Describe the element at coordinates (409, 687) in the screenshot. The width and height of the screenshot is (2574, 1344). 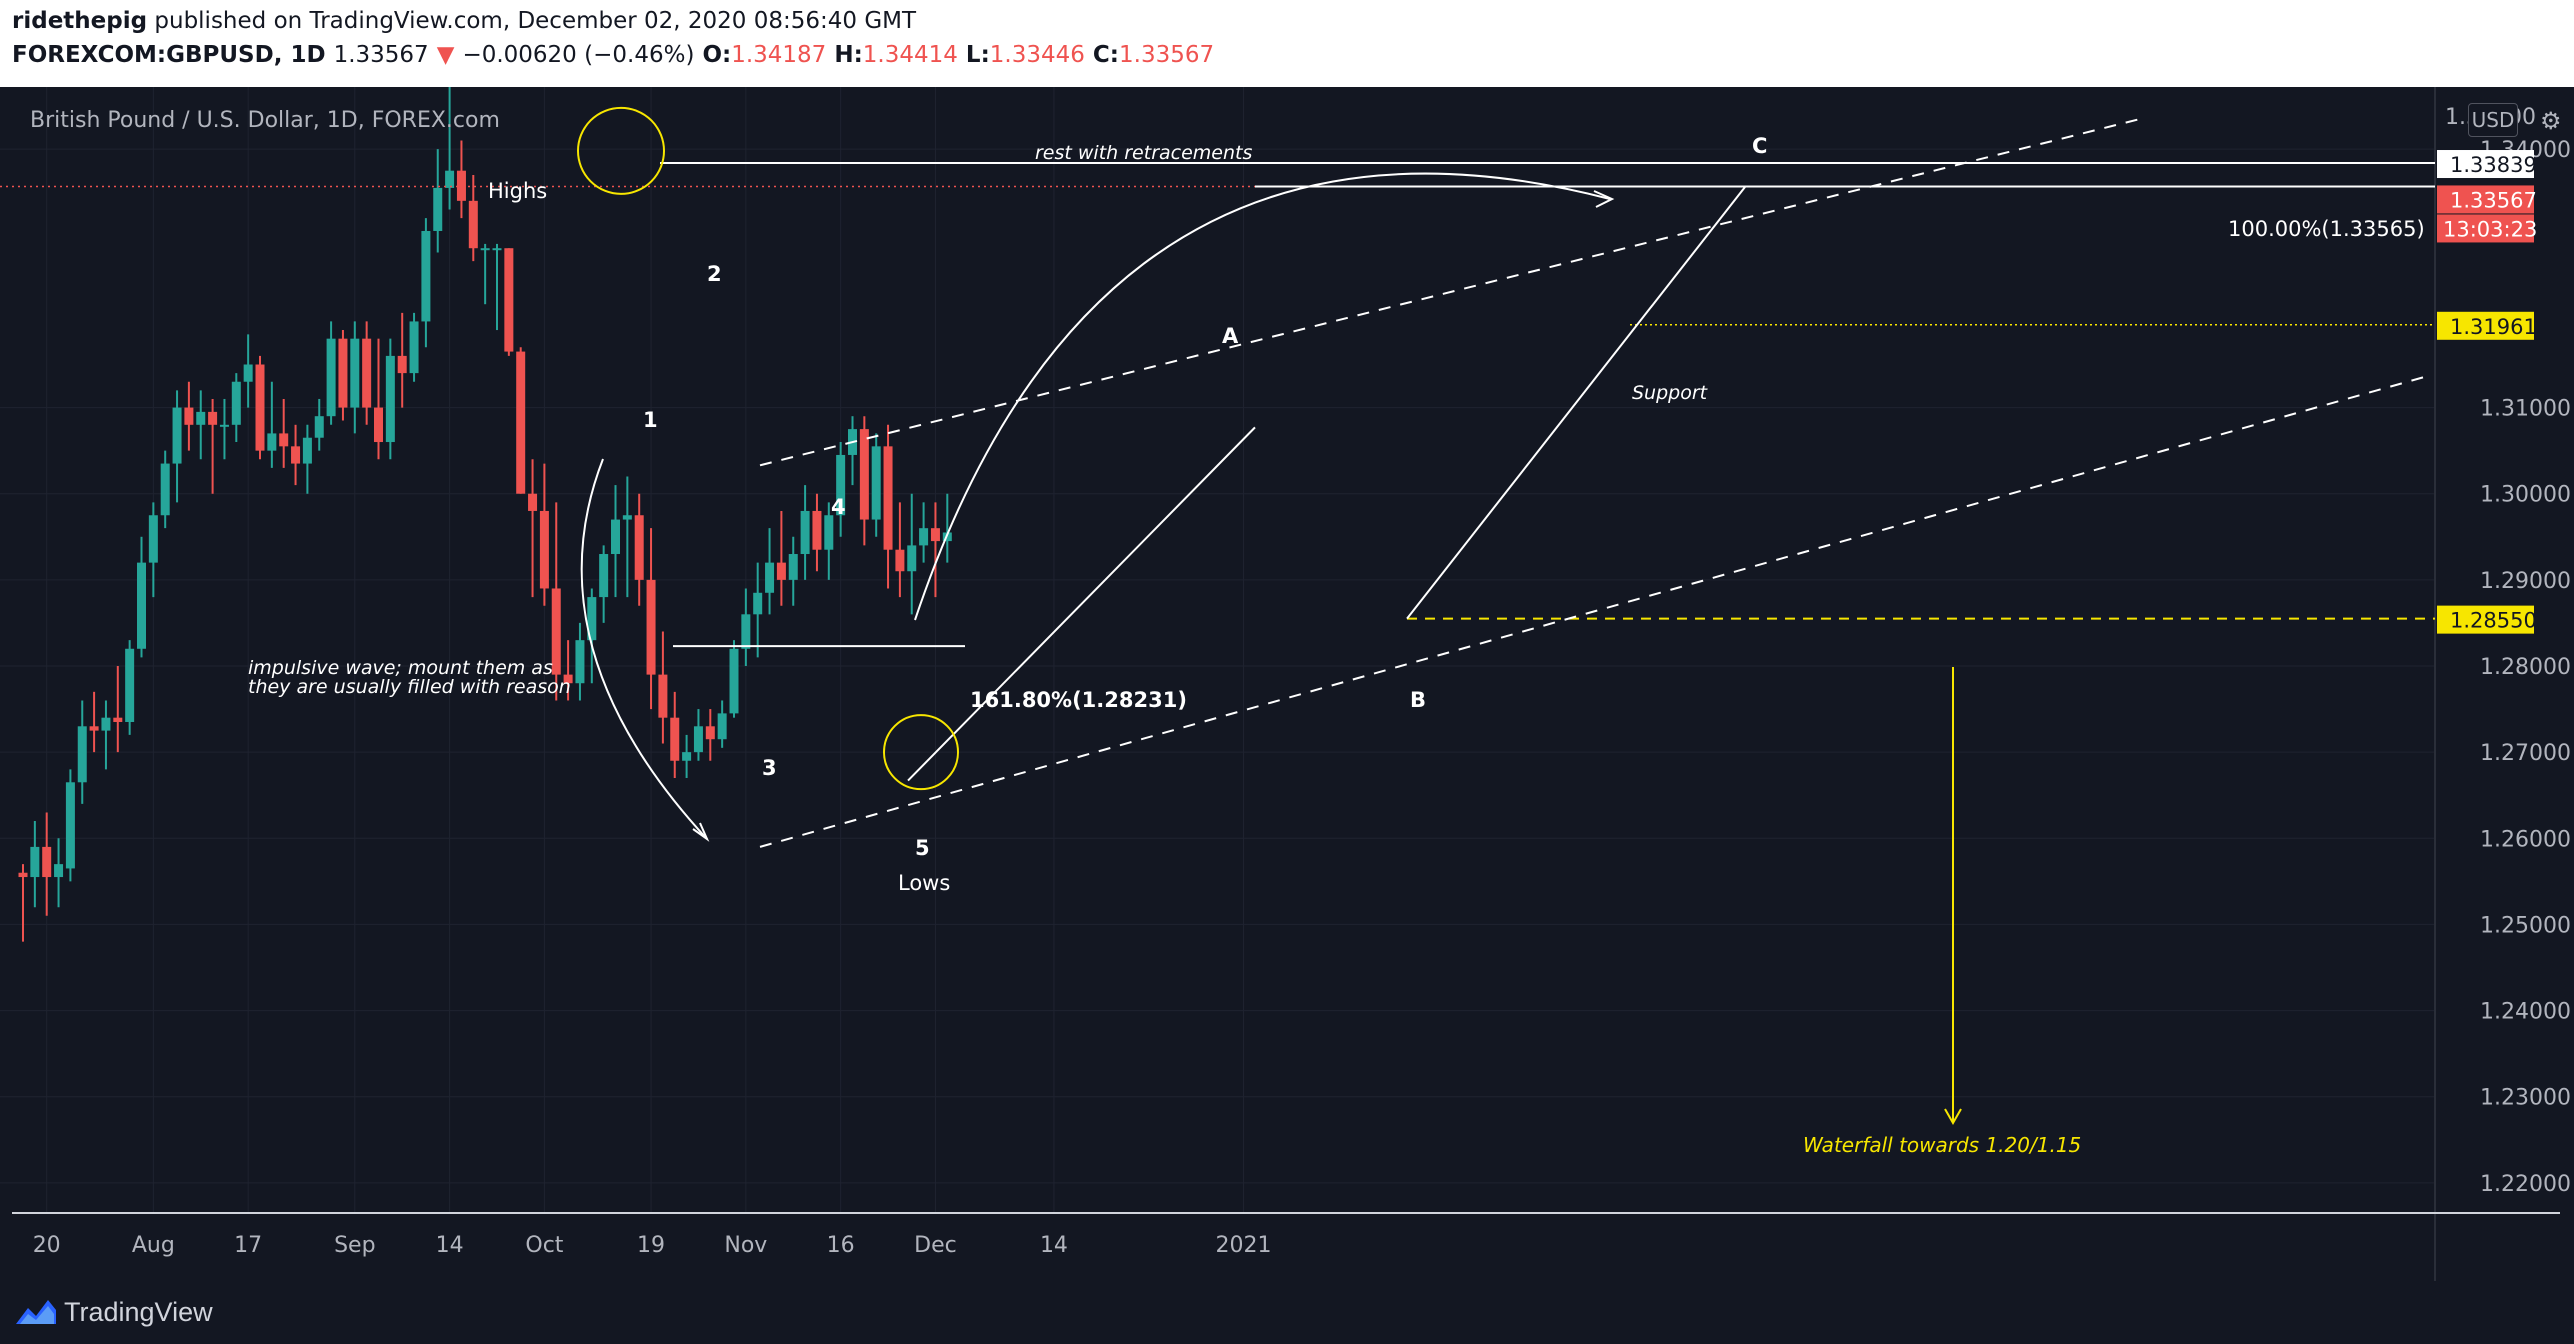
I see `impulsive-annotation-2: they are usually filled with reason` at that location.